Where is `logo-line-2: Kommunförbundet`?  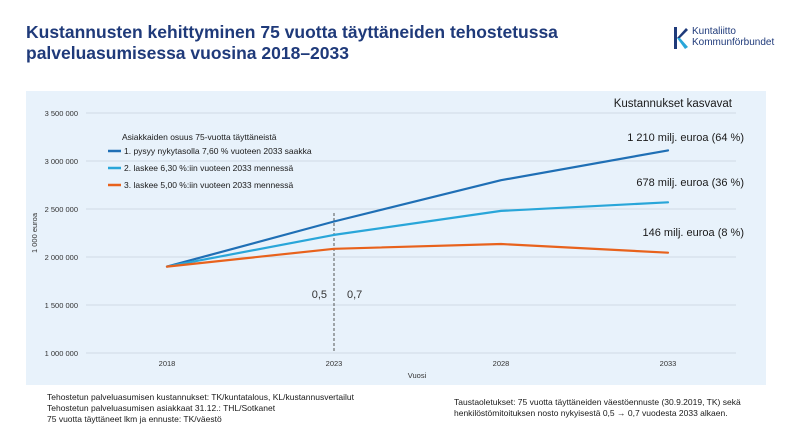 logo-line-2: Kommunförbundet is located at coordinates (733, 42).